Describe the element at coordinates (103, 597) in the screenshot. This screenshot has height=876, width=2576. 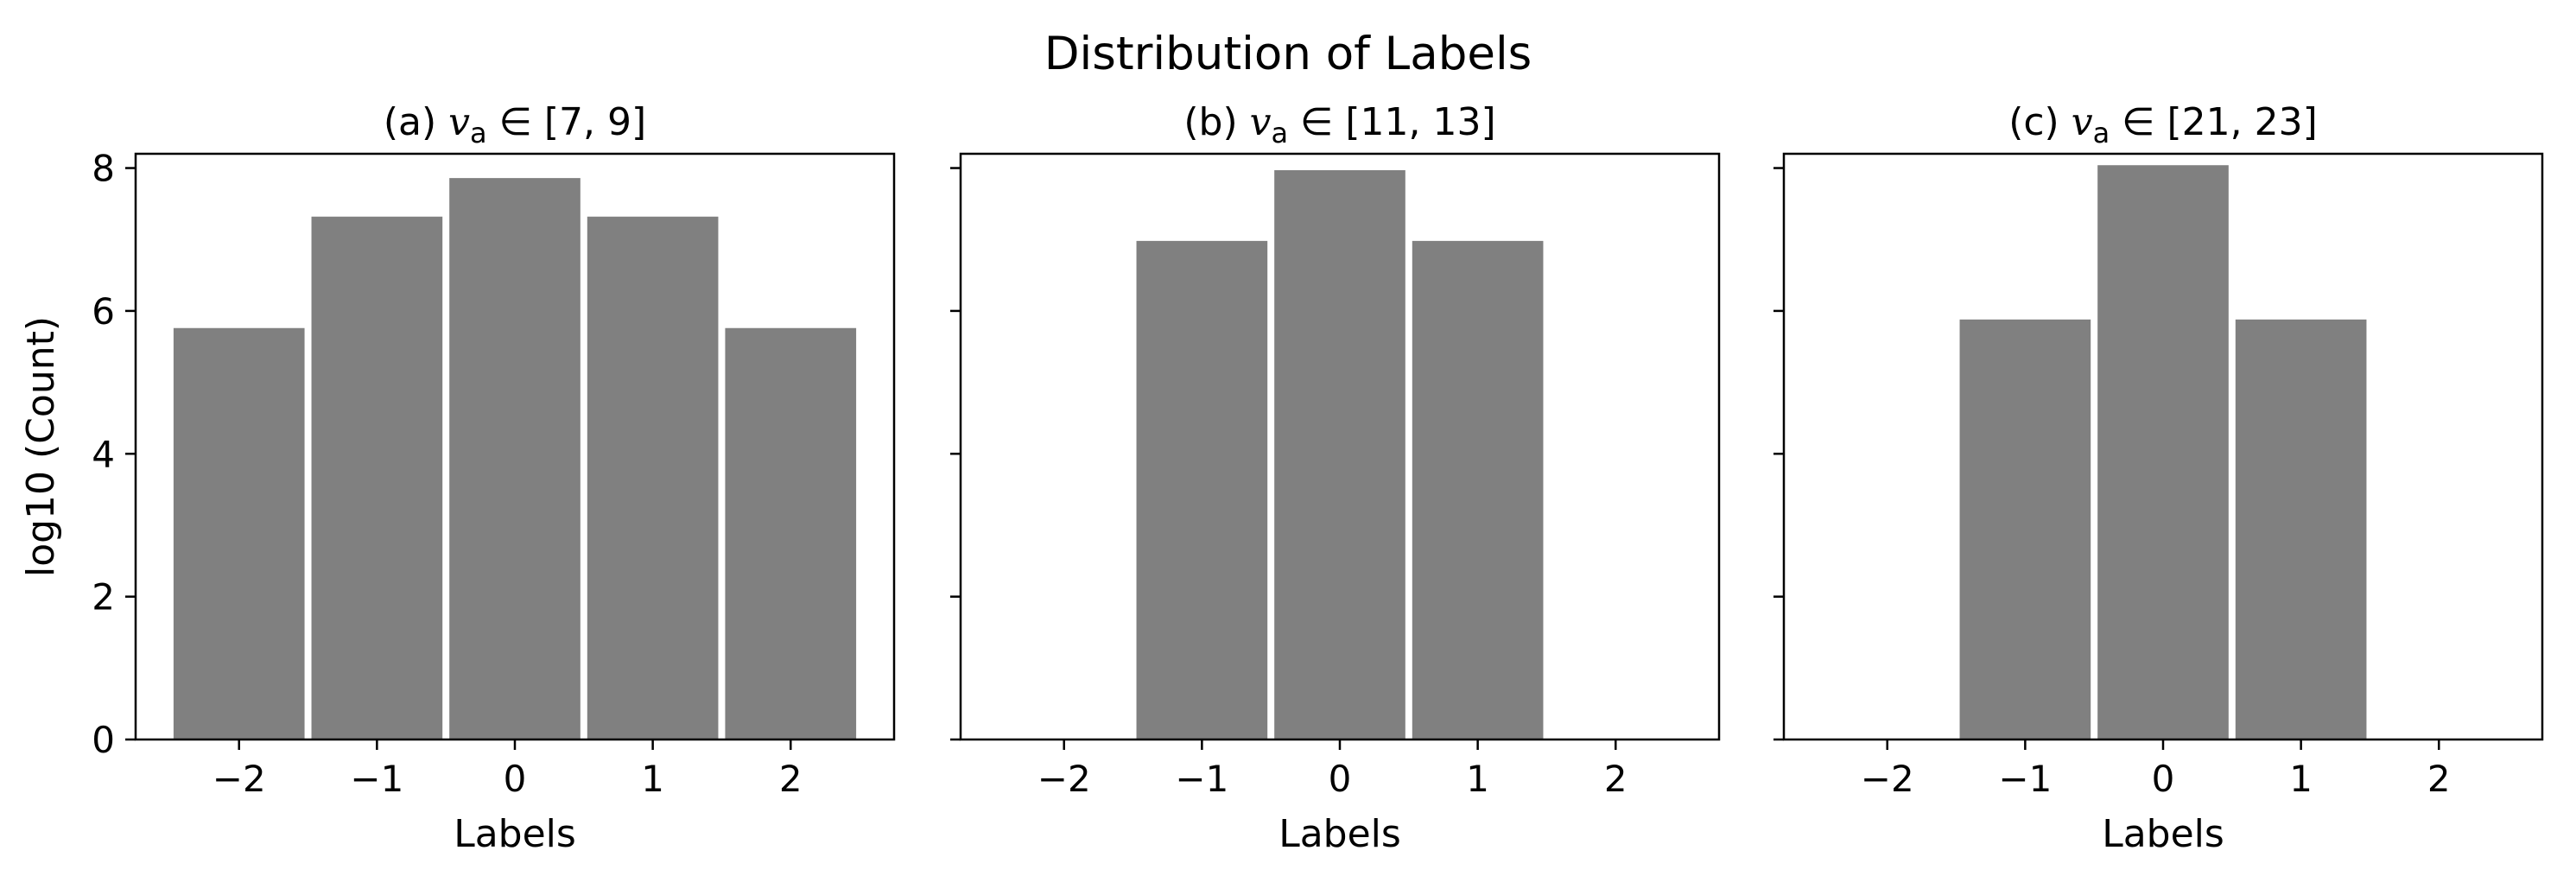
I see `y-tick-label: 2` at that location.